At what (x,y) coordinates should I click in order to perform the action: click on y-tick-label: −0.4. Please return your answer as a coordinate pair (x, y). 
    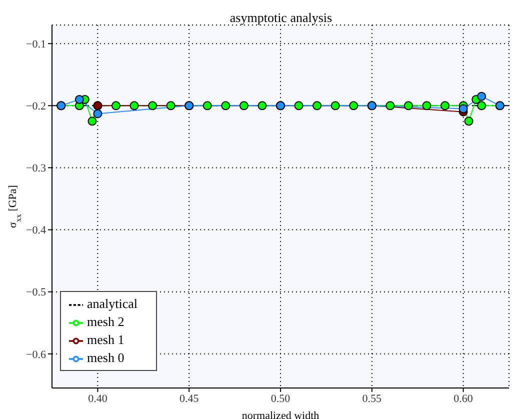
    Looking at the image, I should click on (36, 230).